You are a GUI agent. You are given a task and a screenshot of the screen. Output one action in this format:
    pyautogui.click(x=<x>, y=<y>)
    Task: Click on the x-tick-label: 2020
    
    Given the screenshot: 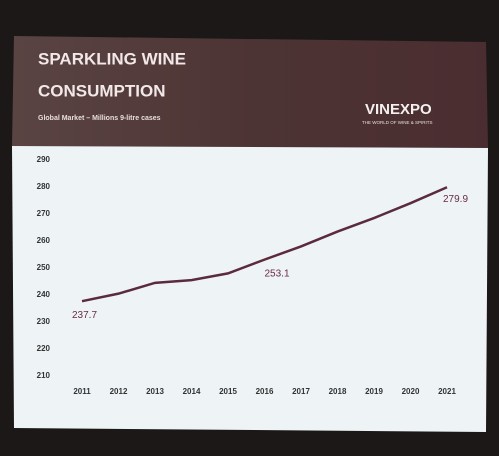 What is the action you would take?
    pyautogui.click(x=411, y=391)
    